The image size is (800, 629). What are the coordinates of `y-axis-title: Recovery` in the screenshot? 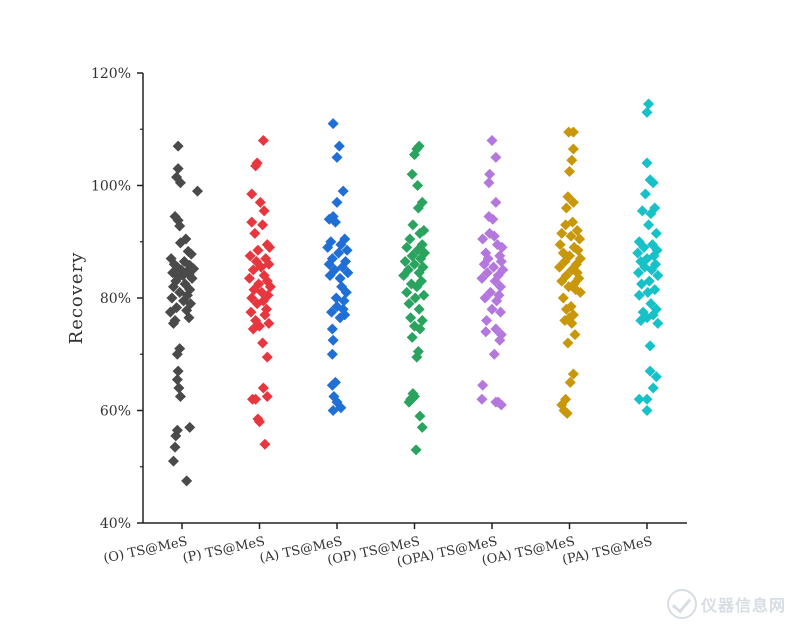 It's located at (76, 298).